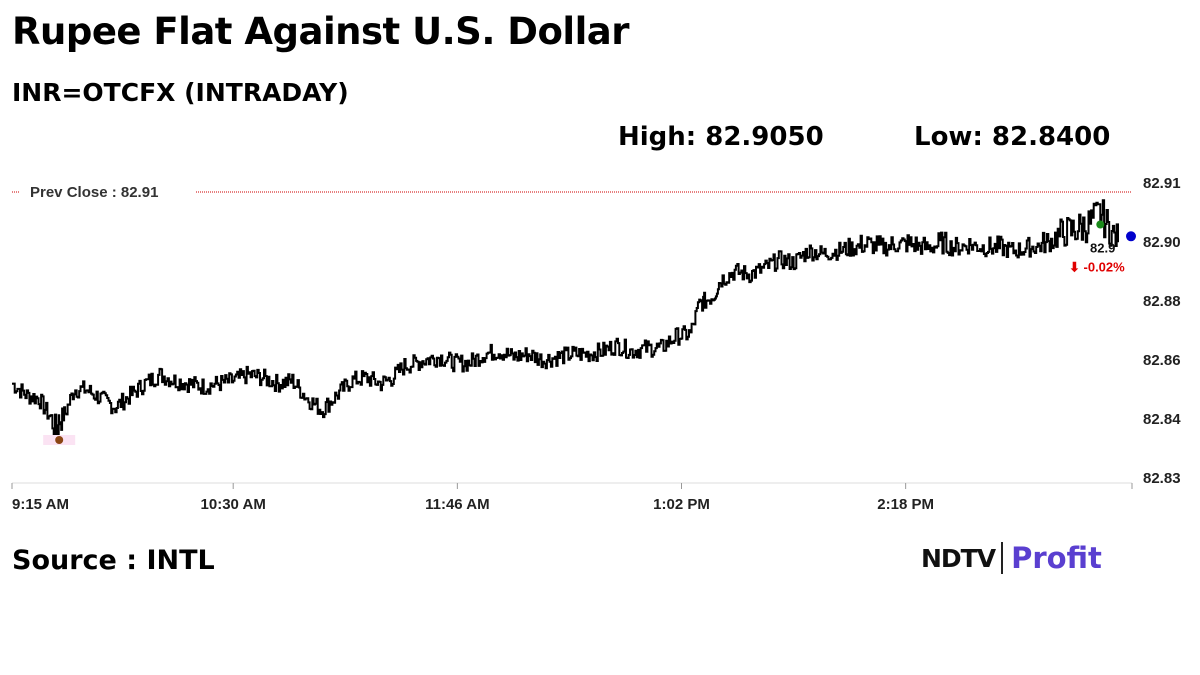 Image resolution: width=1200 pixels, height=675 pixels. I want to click on y-tick-label: 82.83, so click(1162, 478).